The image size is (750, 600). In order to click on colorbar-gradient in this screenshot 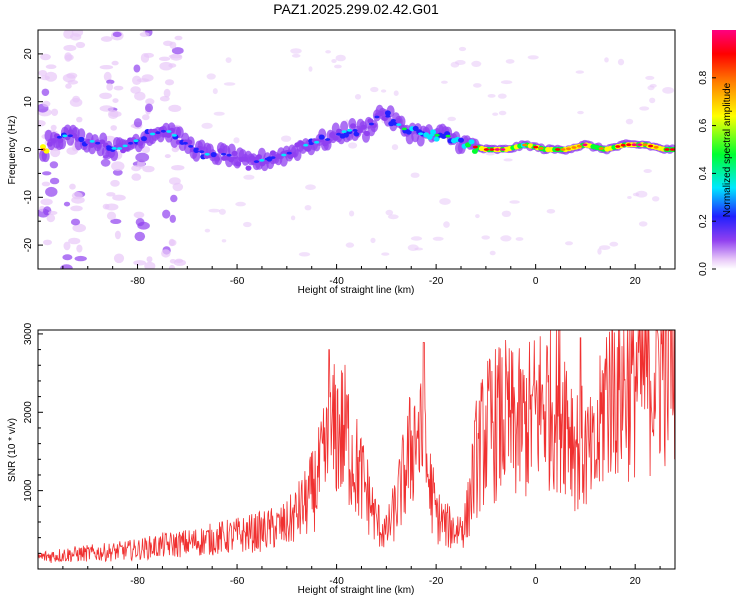, I will do `click(724, 149)`.